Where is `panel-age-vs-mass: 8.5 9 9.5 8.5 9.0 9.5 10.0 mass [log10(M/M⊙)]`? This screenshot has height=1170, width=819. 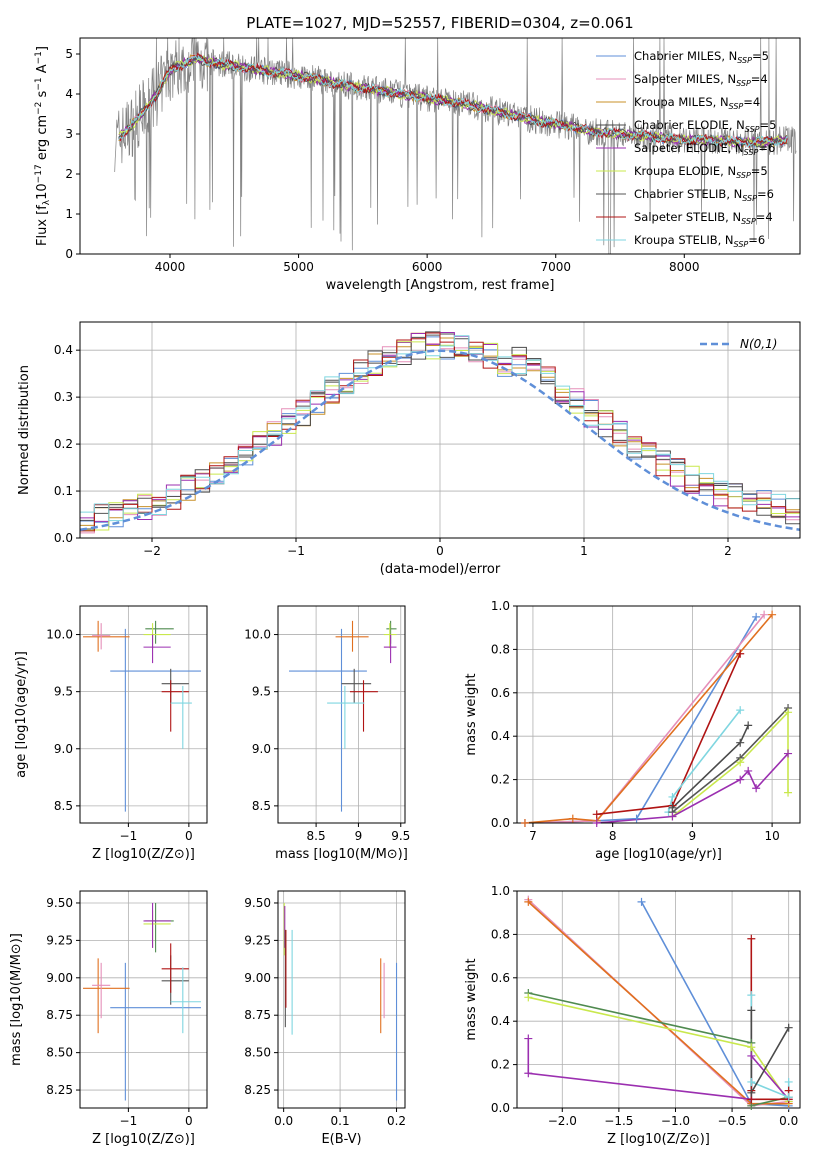 panel-age-vs-mass: 8.5 9 9.5 8.5 9.0 9.5 10.0 mass [log10(M/M⊙)] is located at coordinates (327, 733).